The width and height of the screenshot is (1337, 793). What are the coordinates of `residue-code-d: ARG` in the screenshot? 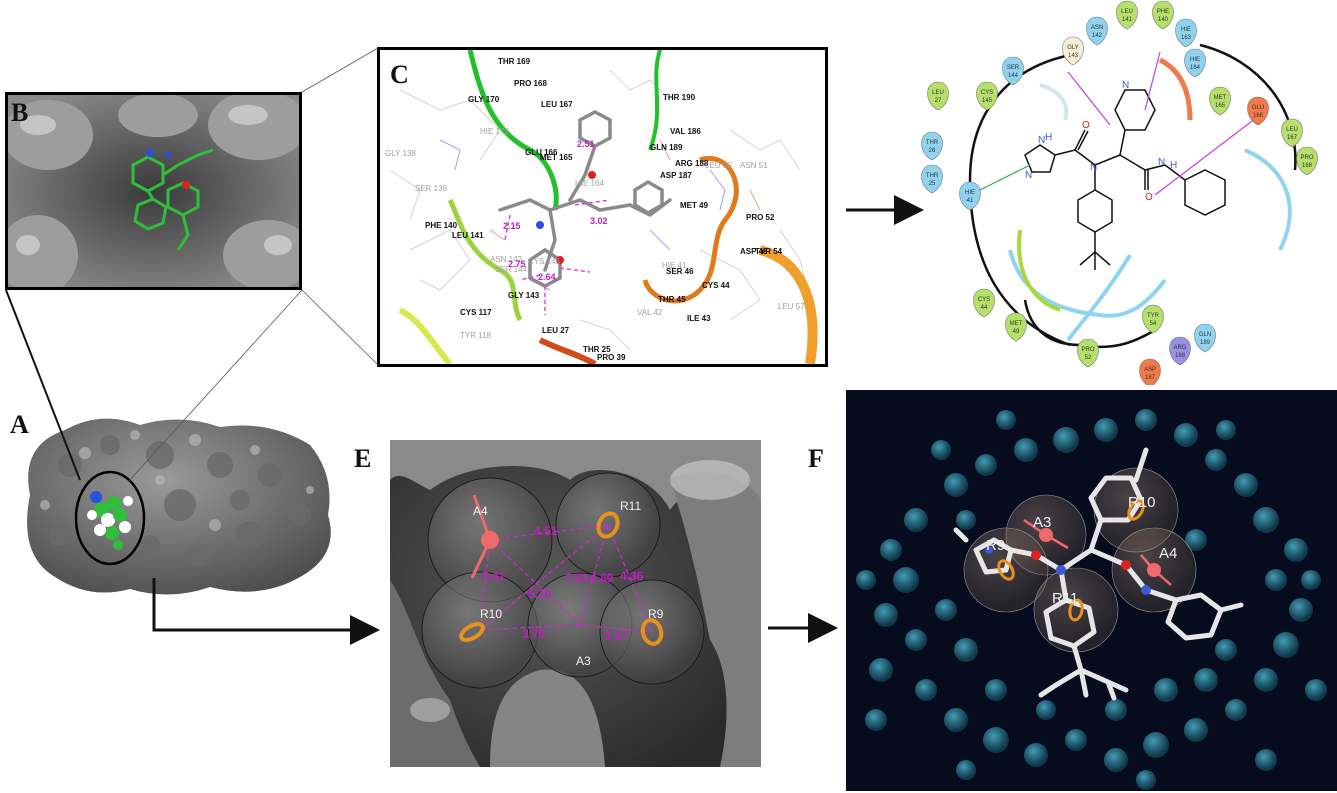 It's located at (1179, 348).